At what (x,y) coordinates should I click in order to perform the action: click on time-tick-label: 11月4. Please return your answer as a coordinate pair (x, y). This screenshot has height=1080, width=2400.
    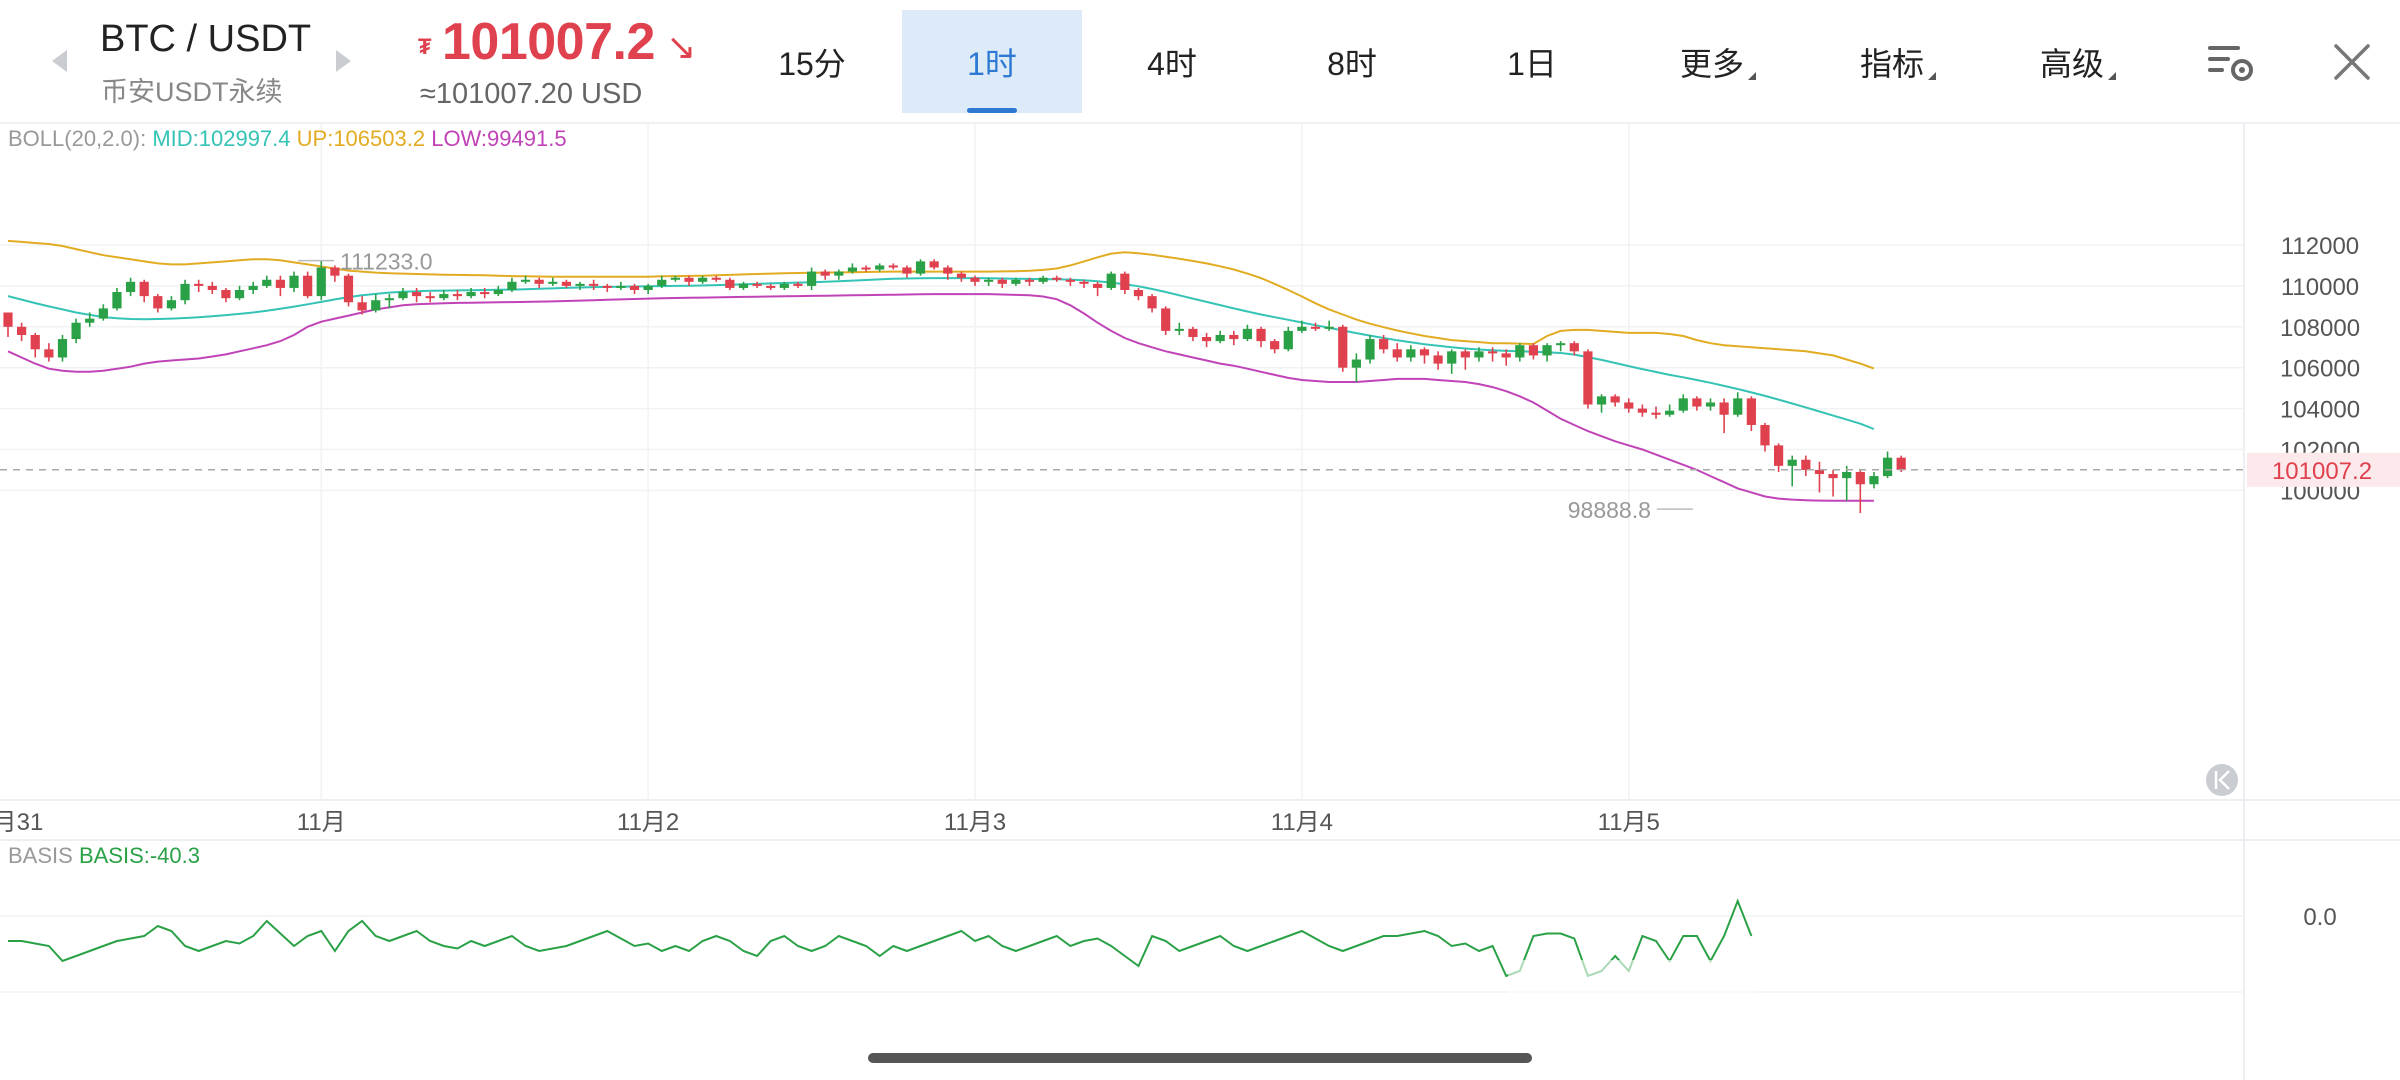
    Looking at the image, I should click on (1302, 822).